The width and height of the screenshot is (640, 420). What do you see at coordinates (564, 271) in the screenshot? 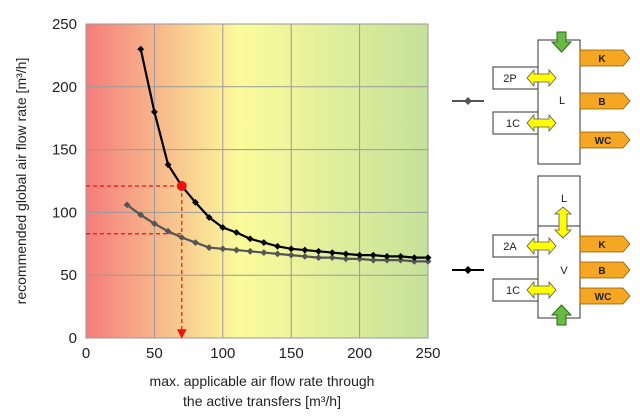
I see `room-label-v: V` at bounding box center [564, 271].